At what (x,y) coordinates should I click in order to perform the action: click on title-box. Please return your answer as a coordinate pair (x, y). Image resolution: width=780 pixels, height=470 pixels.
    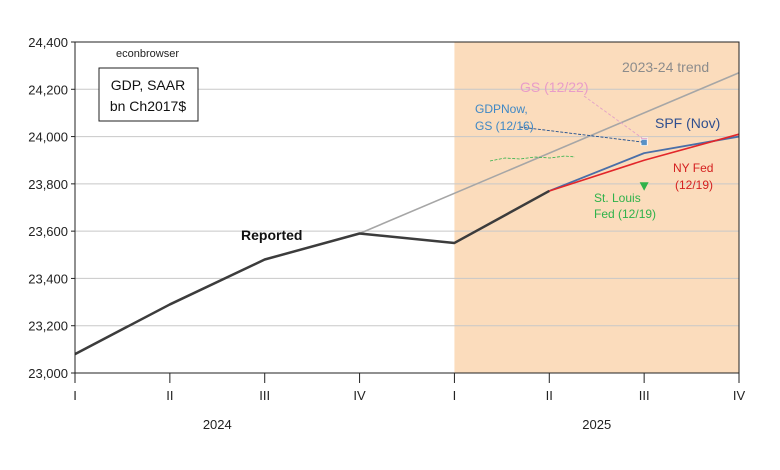
    Looking at the image, I should click on (148, 94).